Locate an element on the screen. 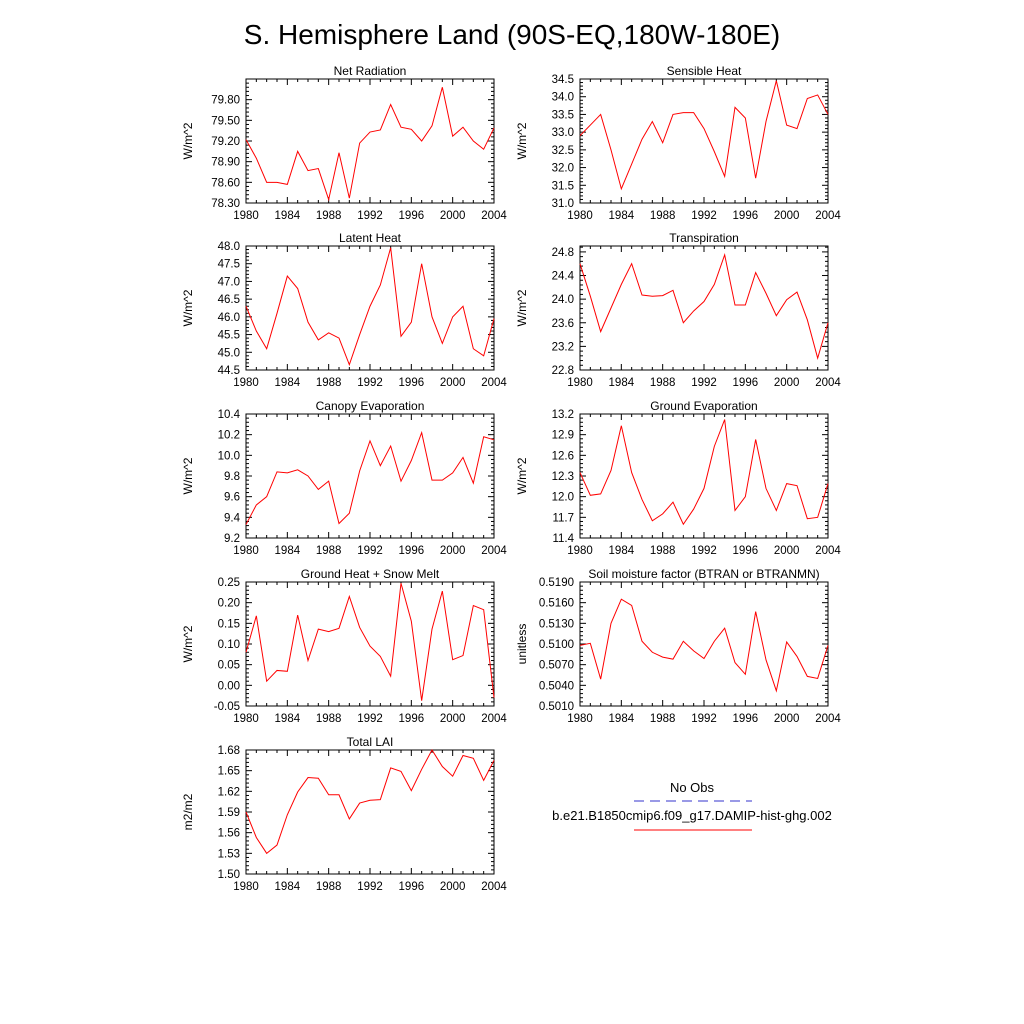 The image size is (1024, 1024). y-tick-label: 0.25 is located at coordinates (229, 583).